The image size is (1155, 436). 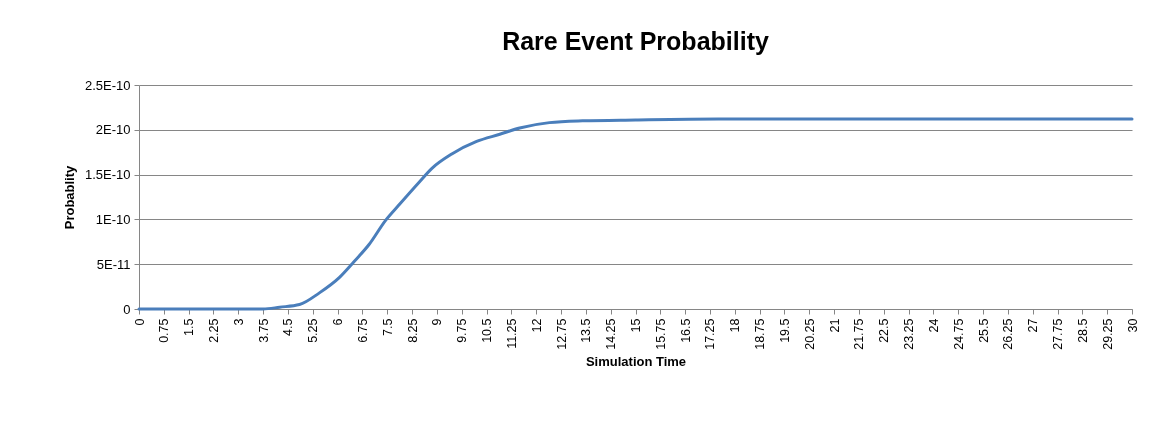 I want to click on x-tick-label: 18.75, so click(x=760, y=334).